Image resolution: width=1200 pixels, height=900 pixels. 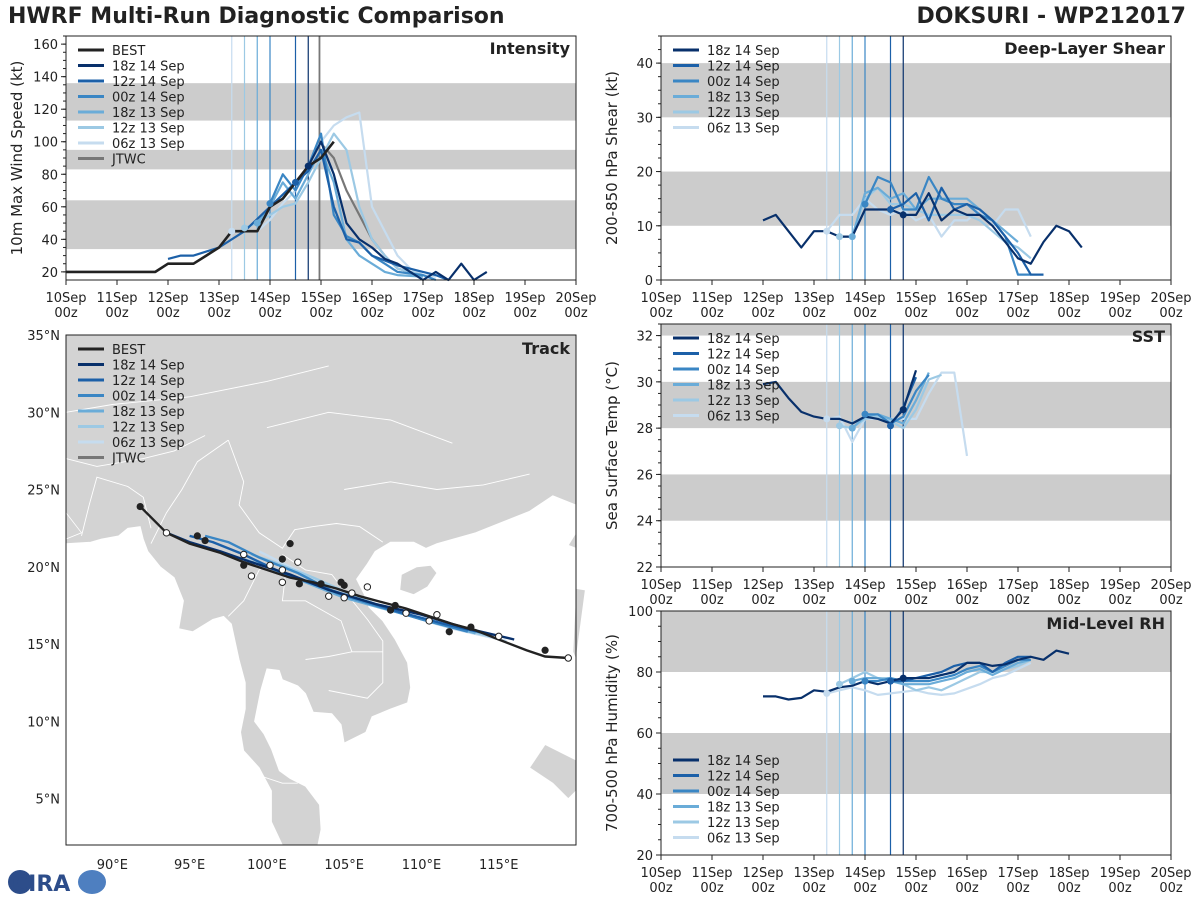 I want to click on intensity-series-18z-14-sep, so click(x=397, y=211).